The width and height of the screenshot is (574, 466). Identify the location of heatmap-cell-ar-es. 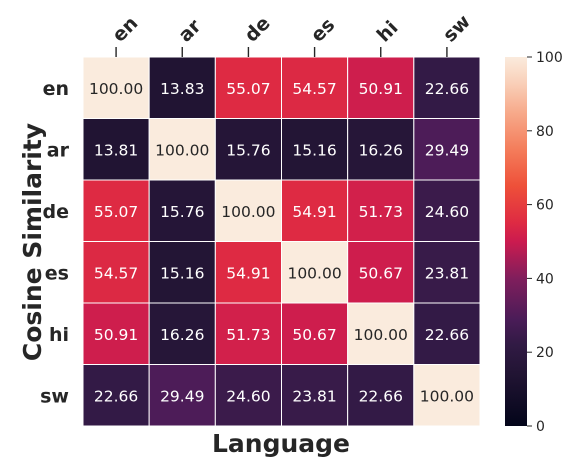
(315, 149).